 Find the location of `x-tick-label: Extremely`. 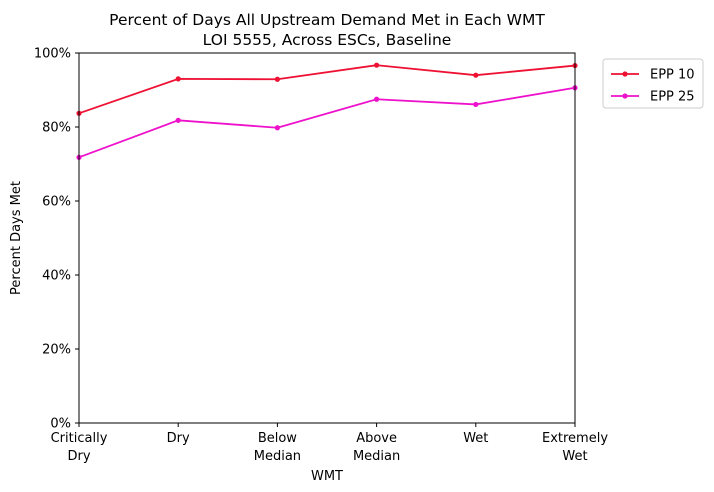

x-tick-label: Extremely is located at coordinates (575, 438).